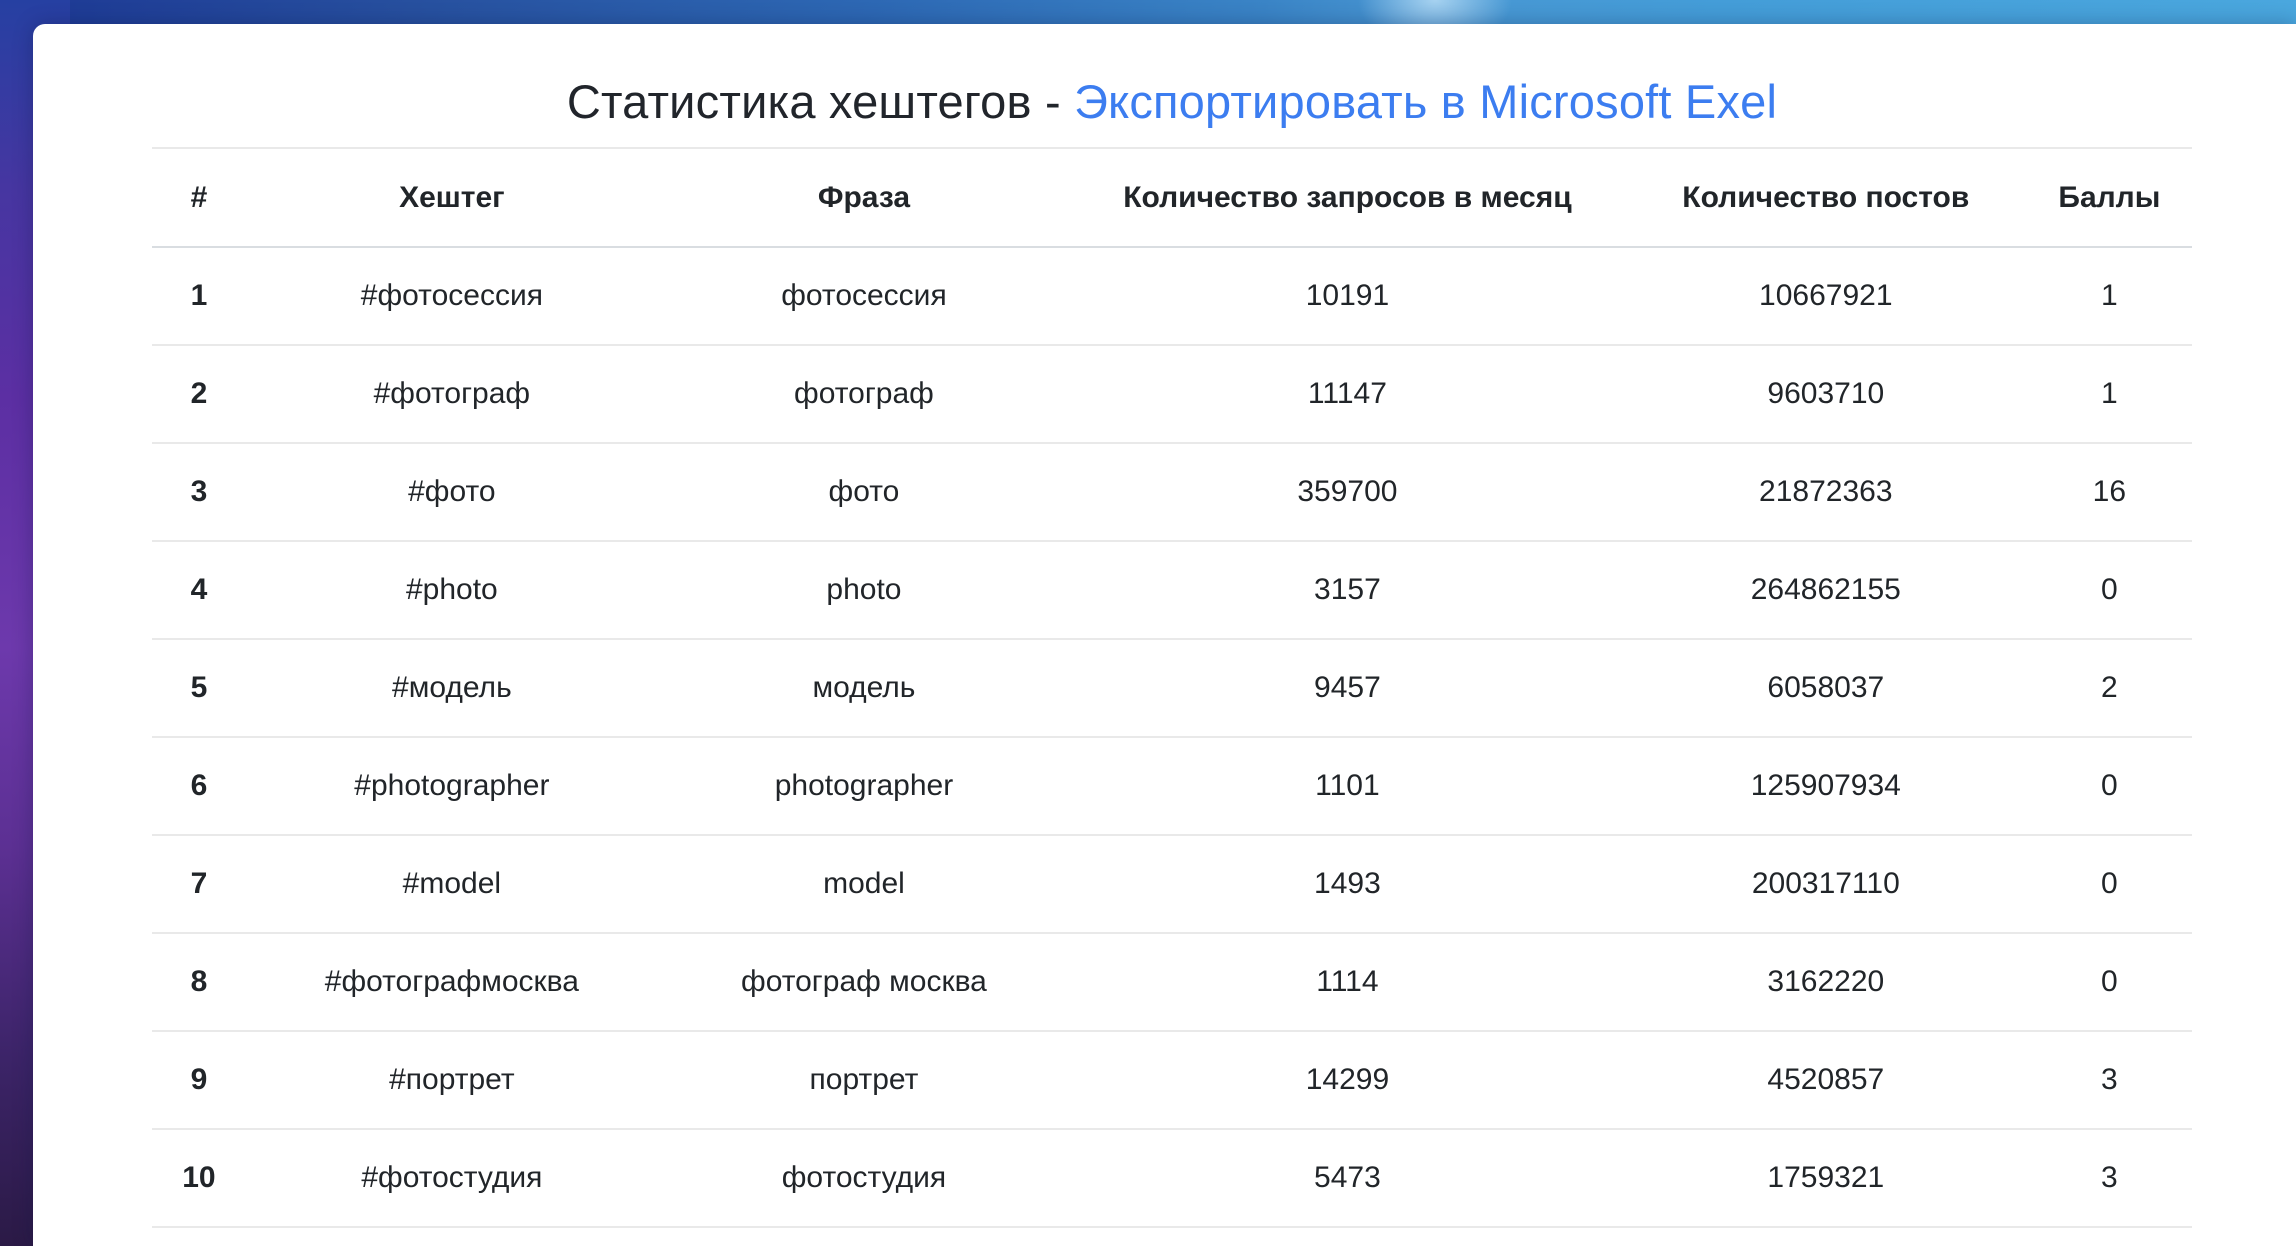 The height and width of the screenshot is (1246, 2296). What do you see at coordinates (1825, 786) in the screenshot?
I see `cell-posts_count: 125907934` at bounding box center [1825, 786].